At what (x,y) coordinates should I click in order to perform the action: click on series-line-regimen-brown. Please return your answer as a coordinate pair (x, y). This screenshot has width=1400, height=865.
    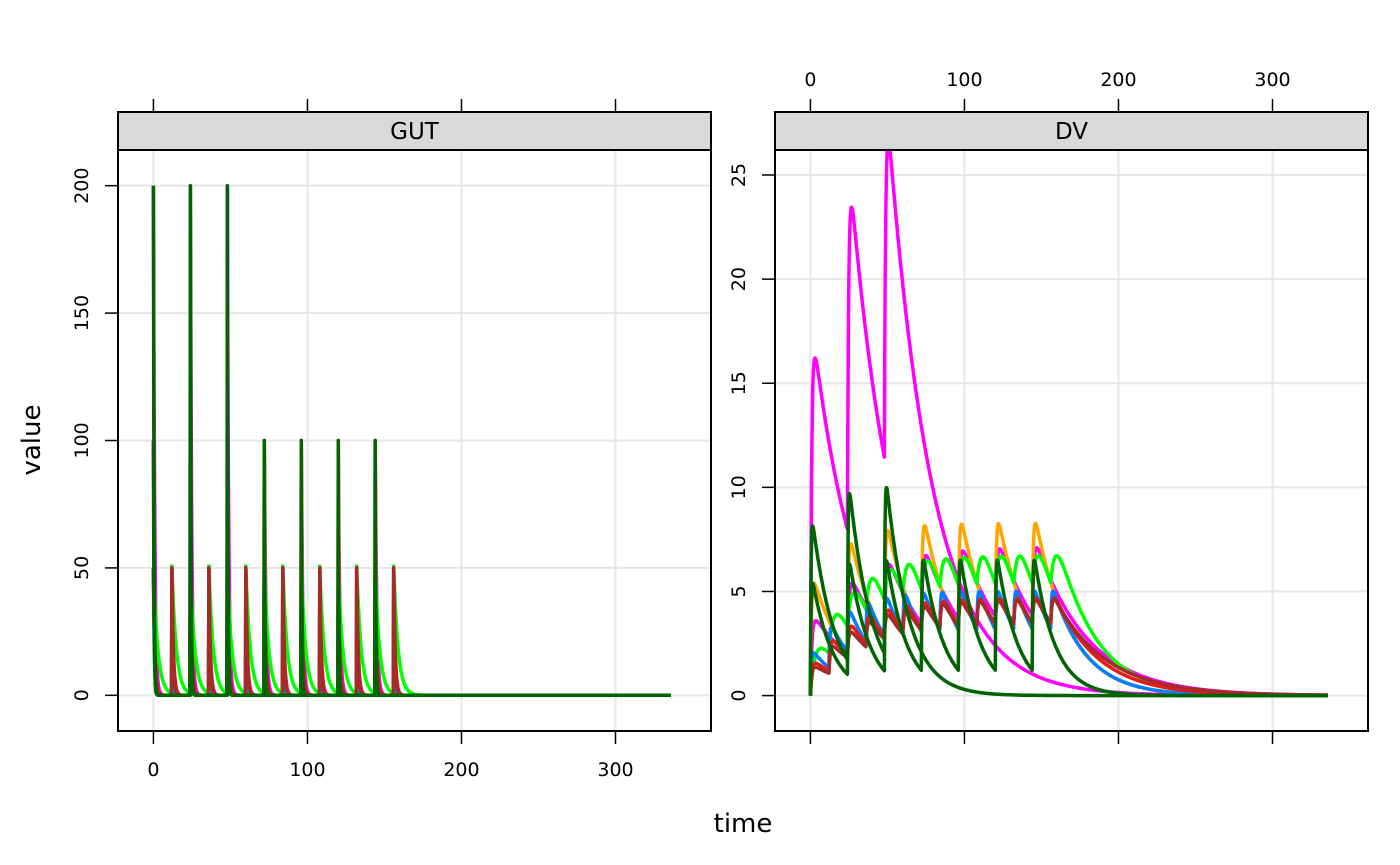
    Looking at the image, I should click on (1069, 647).